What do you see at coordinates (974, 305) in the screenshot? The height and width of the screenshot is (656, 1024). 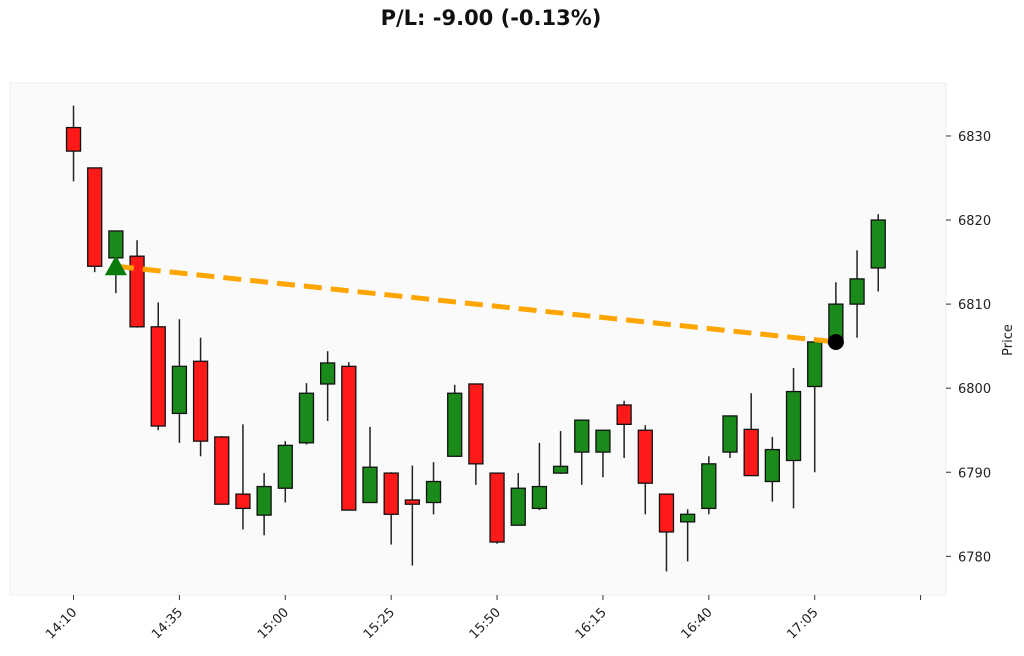 I see `y-tick-label: 6810` at bounding box center [974, 305].